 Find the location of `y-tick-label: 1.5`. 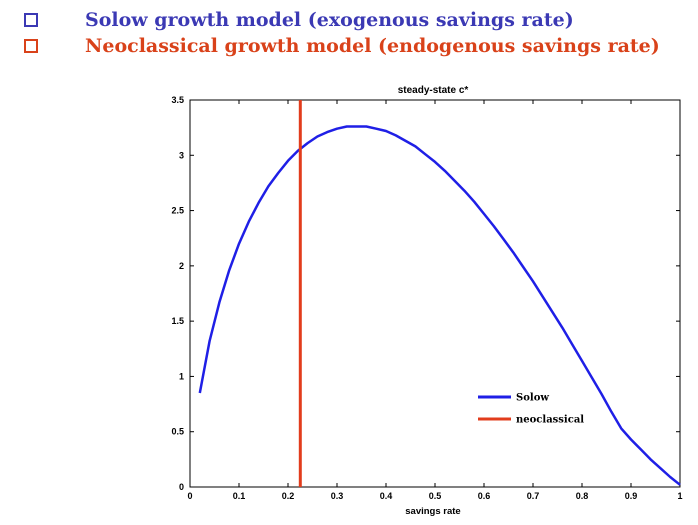

y-tick-label: 1.5 is located at coordinates (177, 321).